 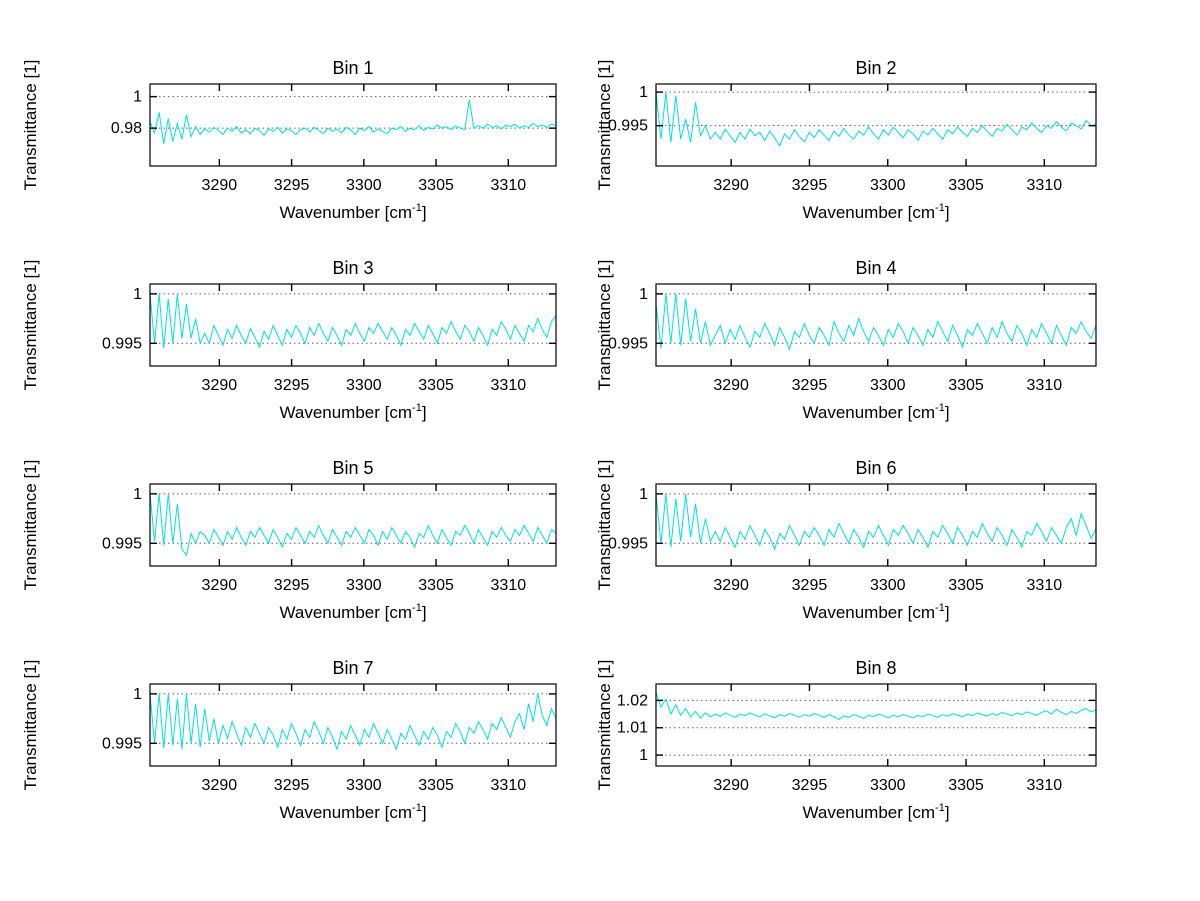 I want to click on subplot-title: Bin 6, so click(x=875, y=468).